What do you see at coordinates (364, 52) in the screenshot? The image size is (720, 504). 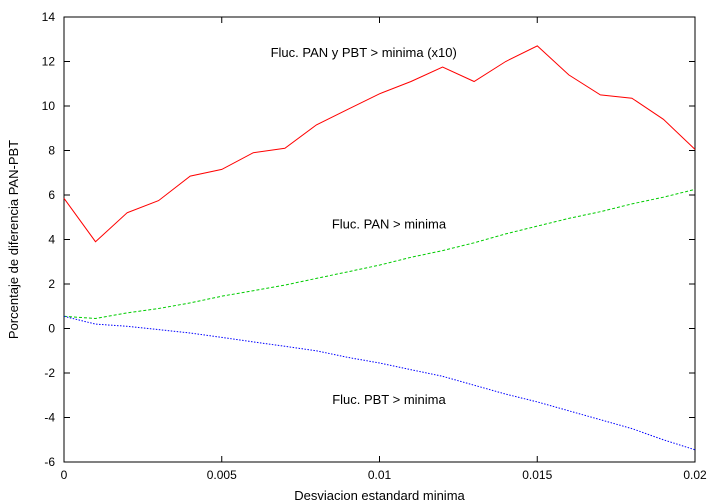 I see `series-annotation-1: Fluc. PAN y PBT > minima (x10)` at bounding box center [364, 52].